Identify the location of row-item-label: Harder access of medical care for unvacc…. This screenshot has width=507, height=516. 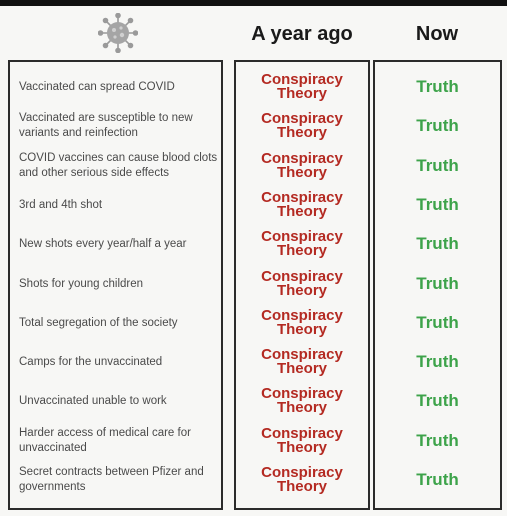
(105, 440).